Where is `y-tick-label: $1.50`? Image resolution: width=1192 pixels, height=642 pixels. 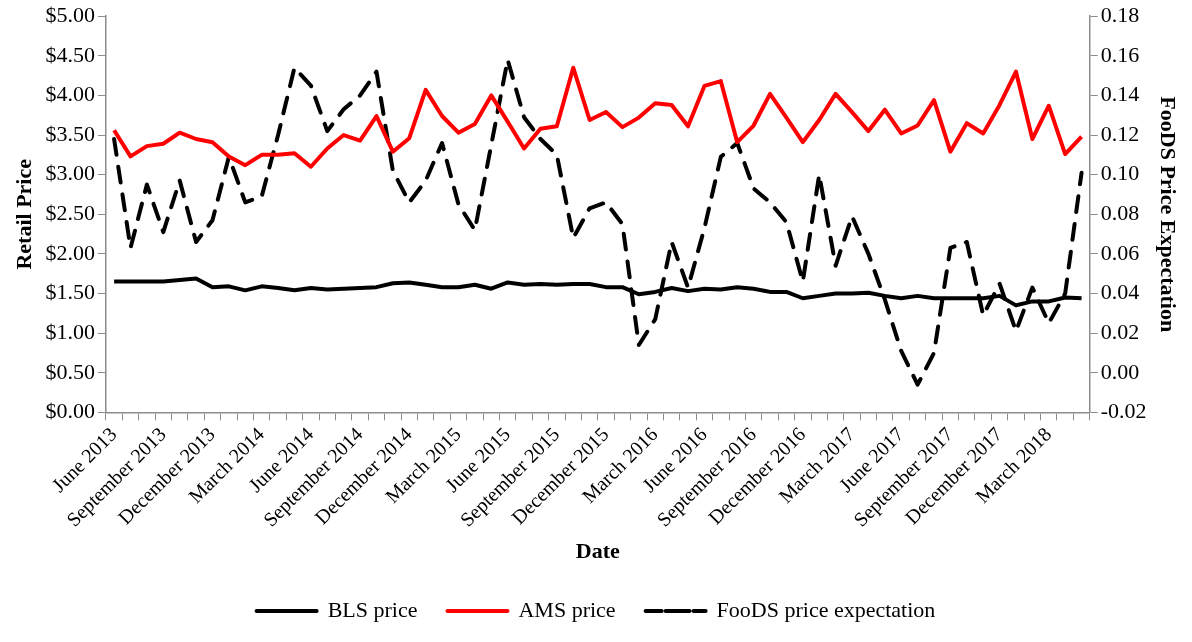
y-tick-label: $1.50 is located at coordinates (70, 292).